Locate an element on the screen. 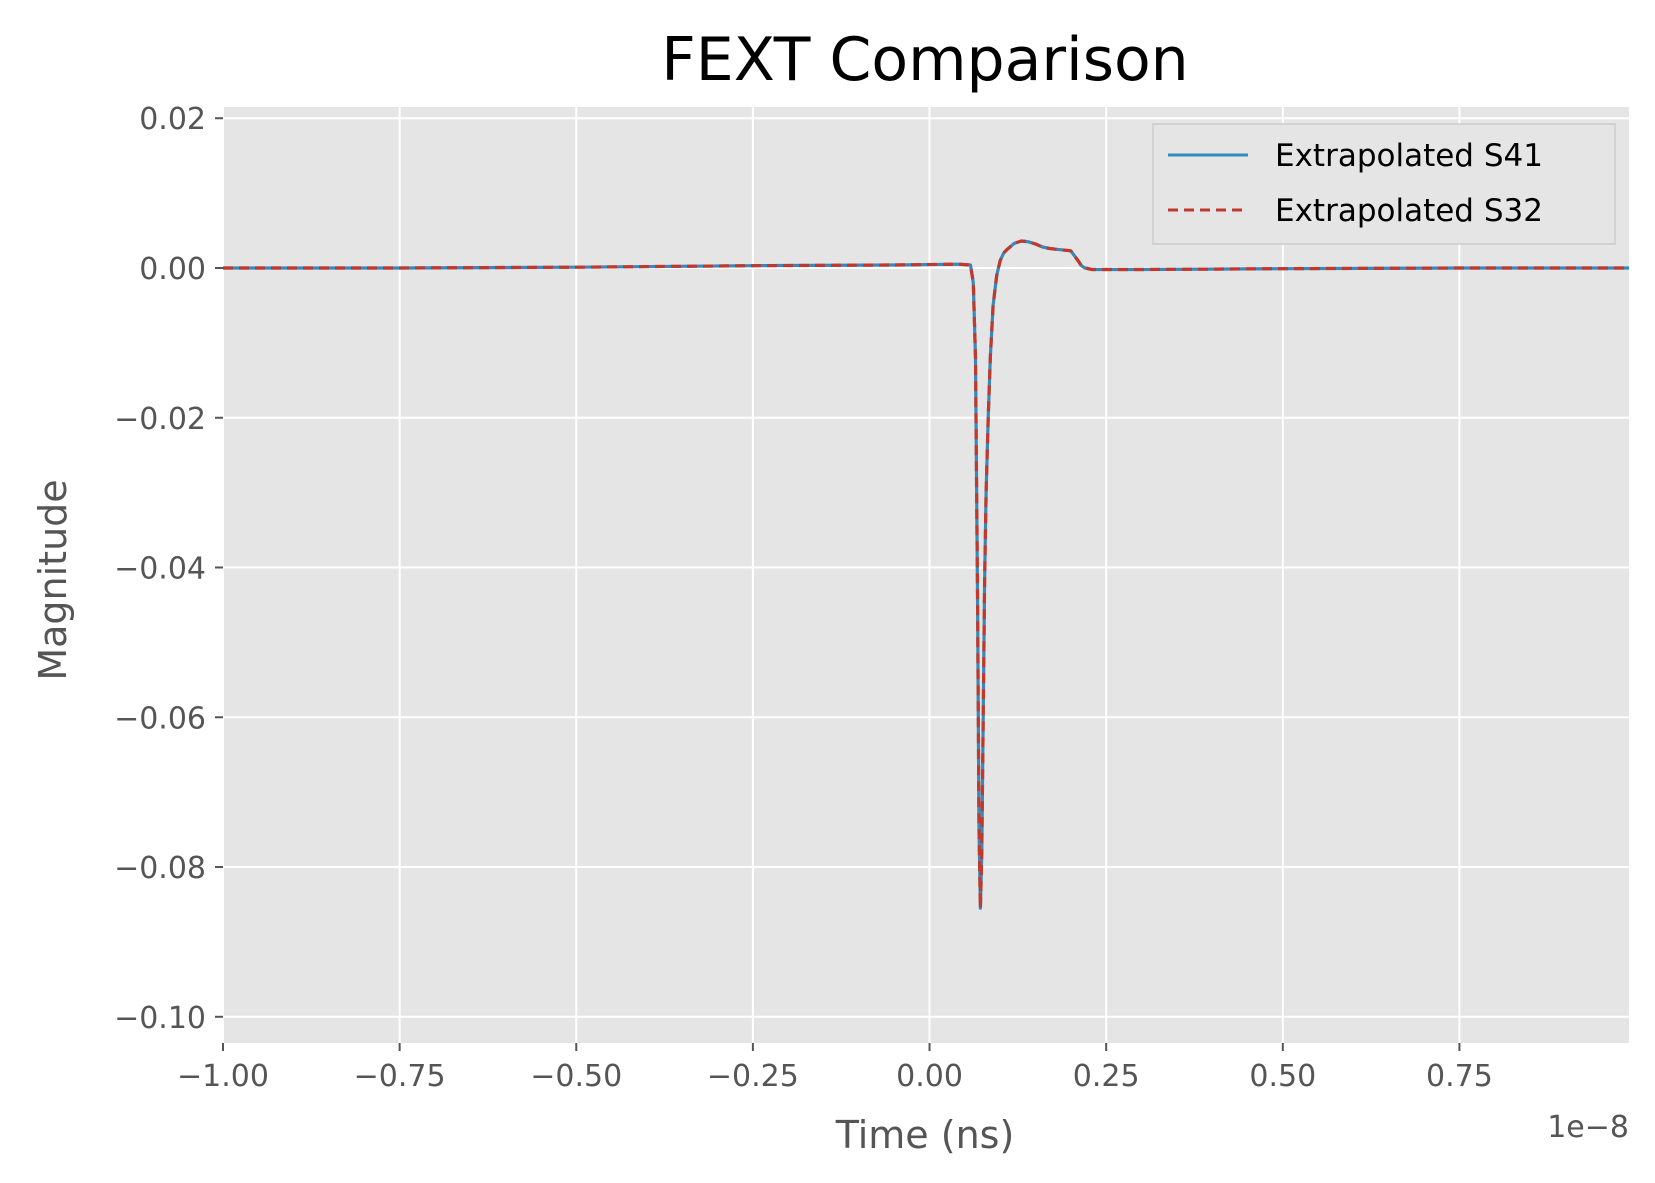 This screenshot has height=1183, width=1655. legend: Extrapolated S41 Extrapolated S32 is located at coordinates (1384, 184).